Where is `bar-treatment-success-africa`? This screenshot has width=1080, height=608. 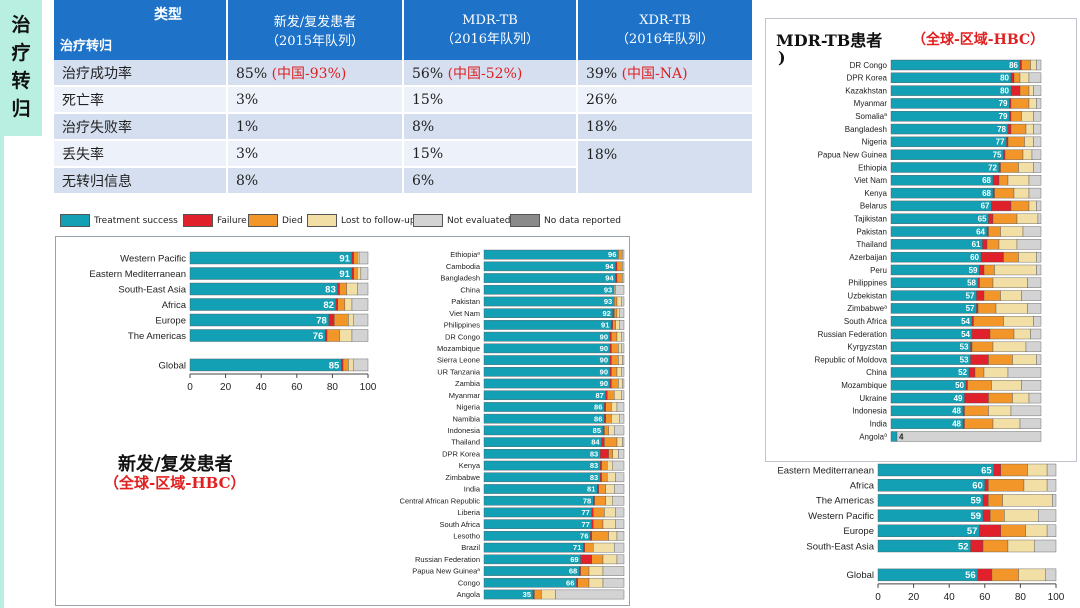
bar-treatment-success-africa is located at coordinates (263, 304).